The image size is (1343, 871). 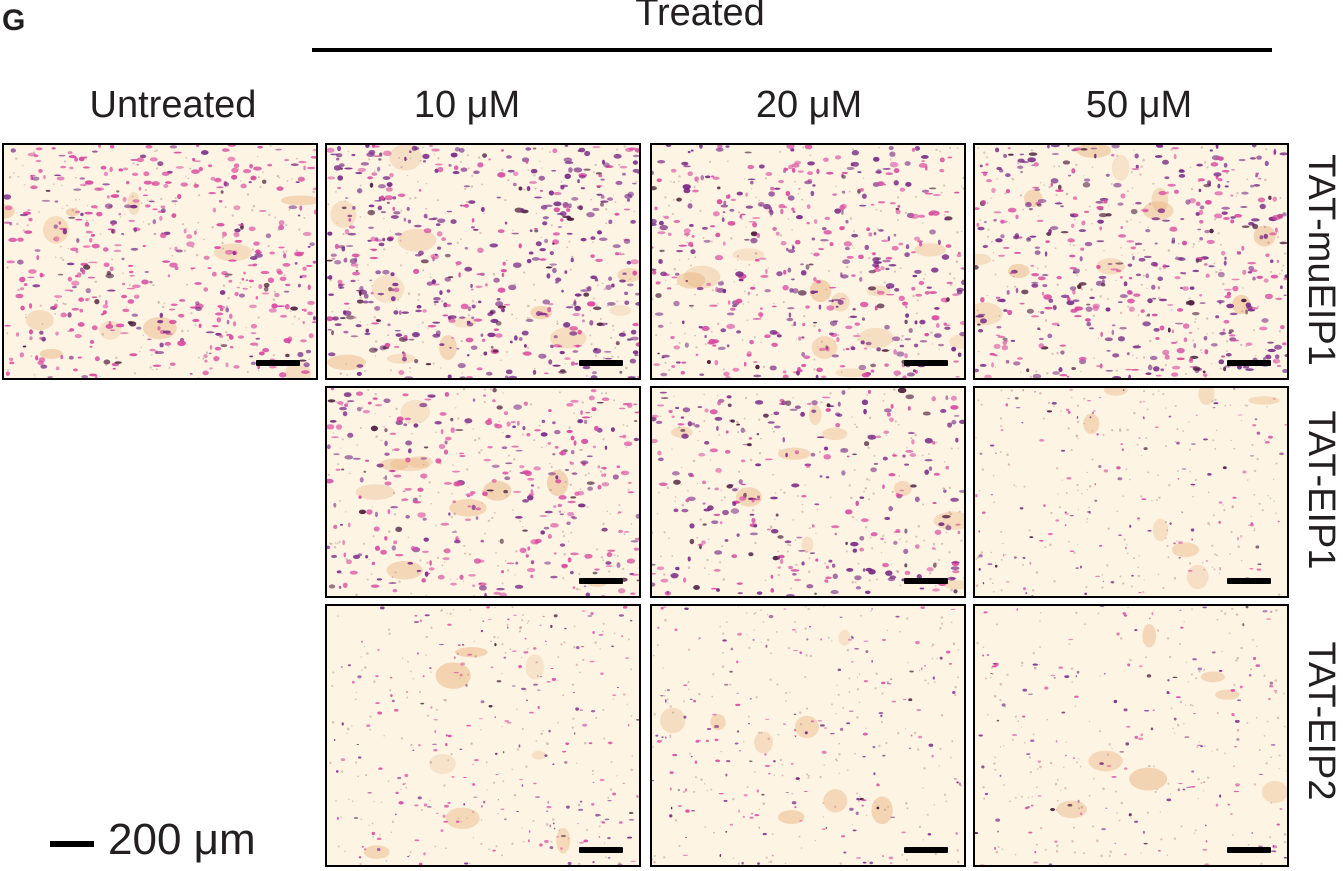 I want to click on micrograph-untreated, so click(x=160, y=261).